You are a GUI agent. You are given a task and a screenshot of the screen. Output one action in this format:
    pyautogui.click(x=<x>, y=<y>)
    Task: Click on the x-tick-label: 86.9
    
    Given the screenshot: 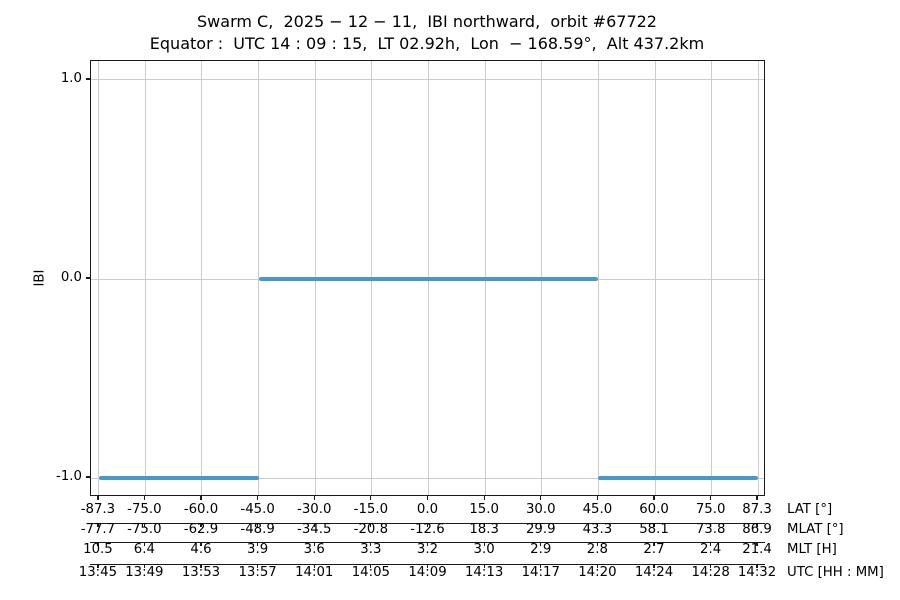 What is the action you would take?
    pyautogui.click(x=757, y=529)
    